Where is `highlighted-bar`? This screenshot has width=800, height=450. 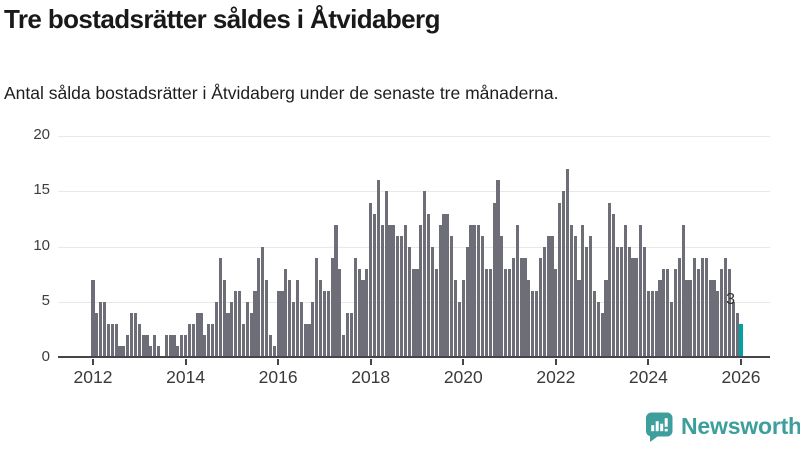 highlighted-bar is located at coordinates (741, 341).